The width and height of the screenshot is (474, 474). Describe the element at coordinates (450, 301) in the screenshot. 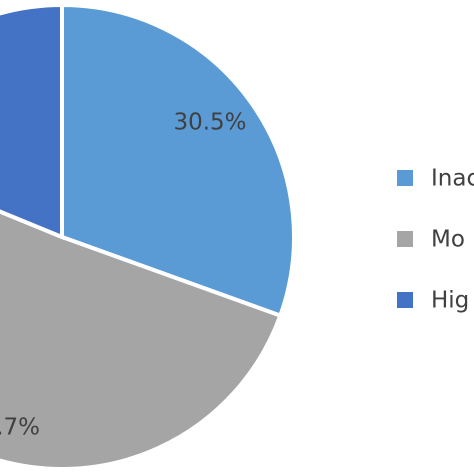

I see `legend-label: Hig` at that location.